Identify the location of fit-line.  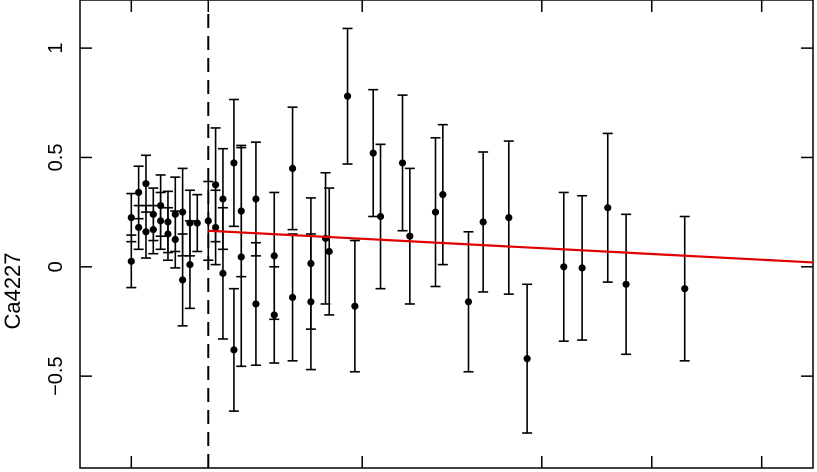
(511, 246).